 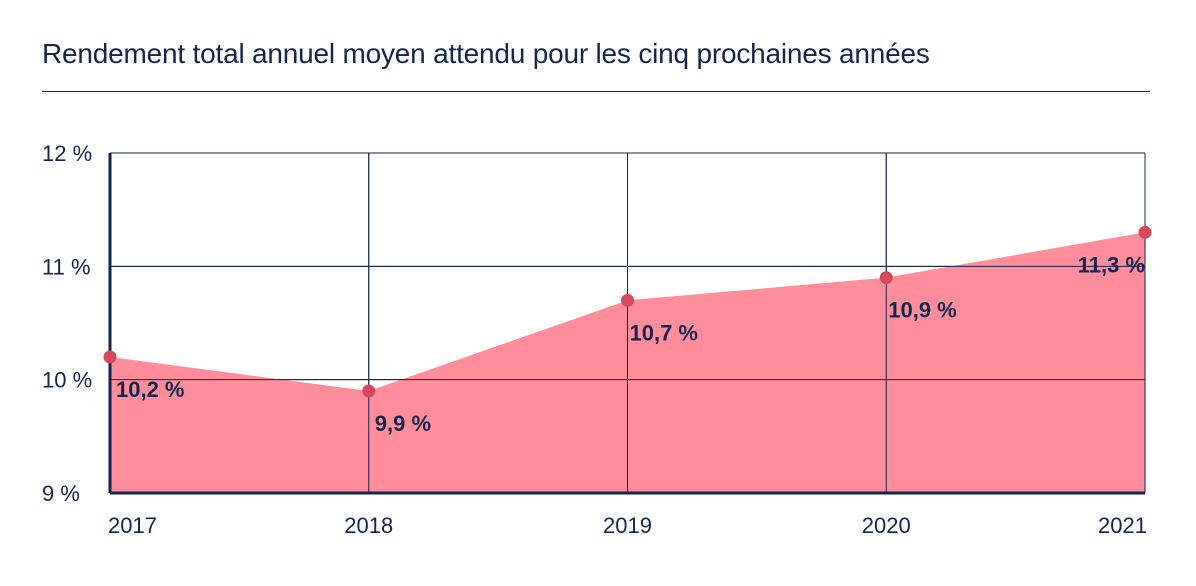 What do you see at coordinates (664, 332) in the screenshot?
I see `data-label-2019: 10,7 %` at bounding box center [664, 332].